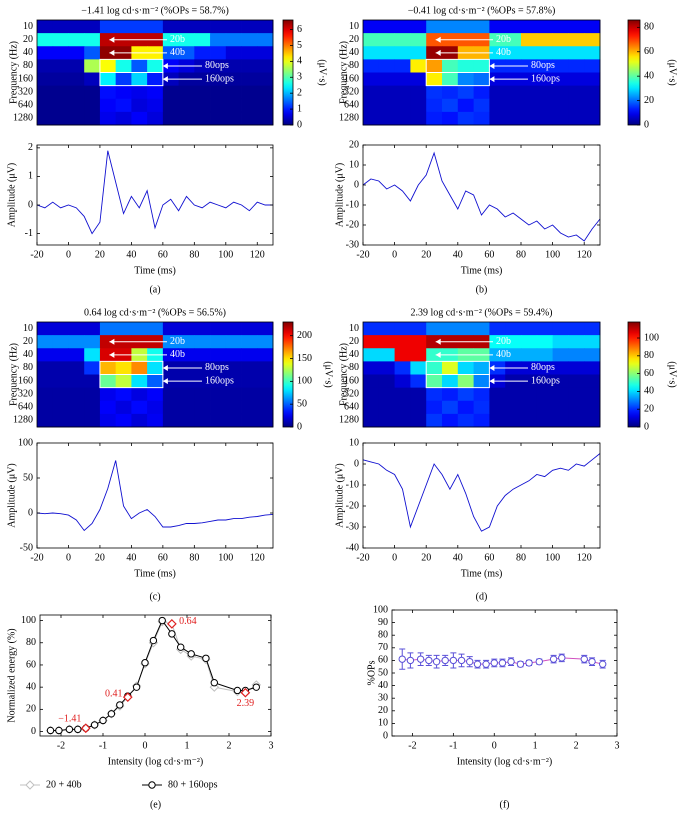 The image size is (685, 817). What do you see at coordinates (155, 72) in the screenshot?
I see `plot-frame` at bounding box center [155, 72].